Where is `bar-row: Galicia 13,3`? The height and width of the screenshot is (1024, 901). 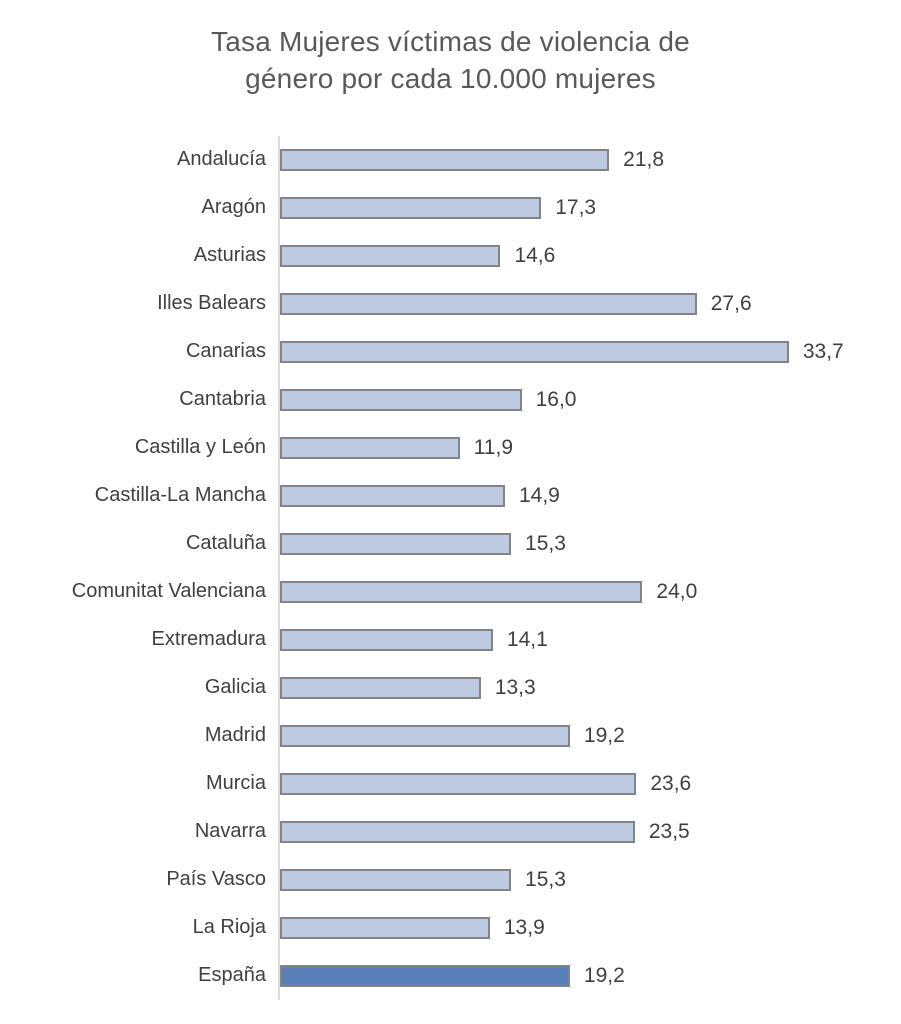 bar-row: Galicia 13,3 is located at coordinates (450, 687).